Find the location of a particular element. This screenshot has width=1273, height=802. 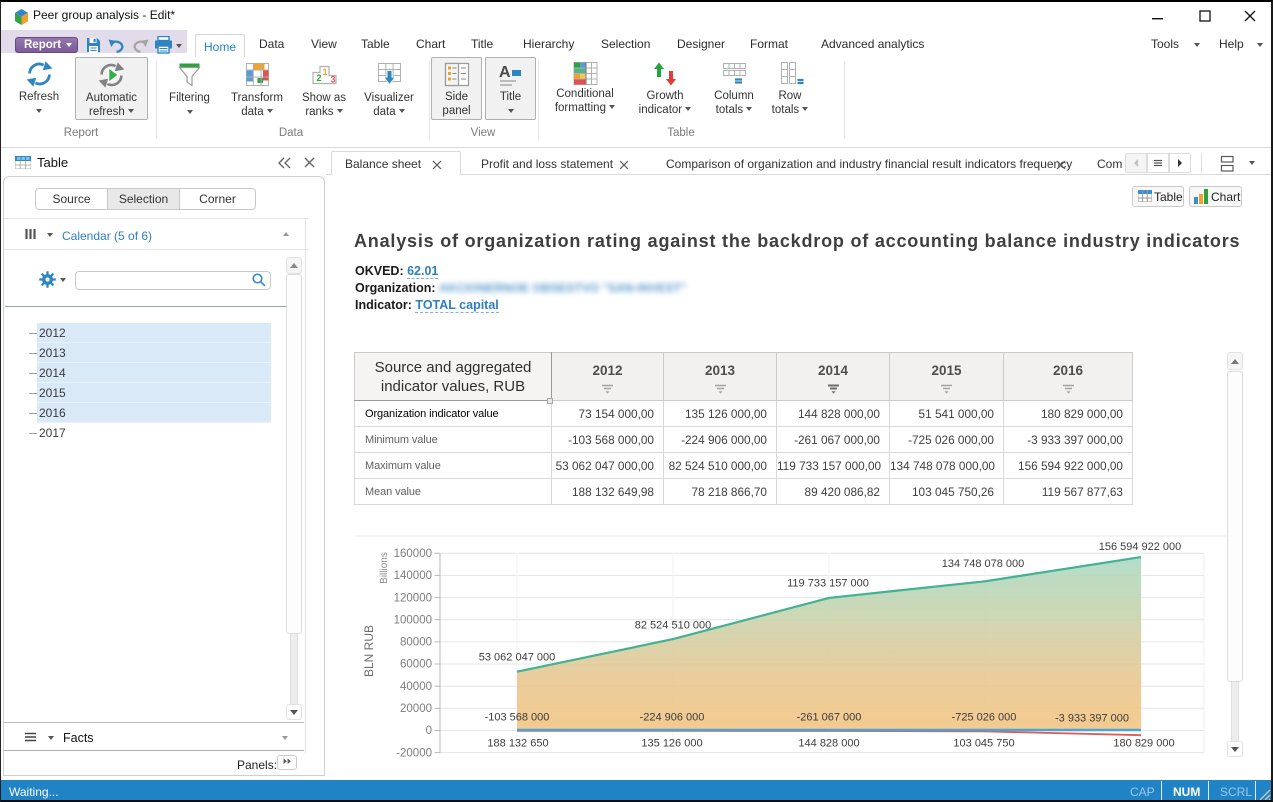

svg-text: -224 906 000 is located at coordinates (672, 718).